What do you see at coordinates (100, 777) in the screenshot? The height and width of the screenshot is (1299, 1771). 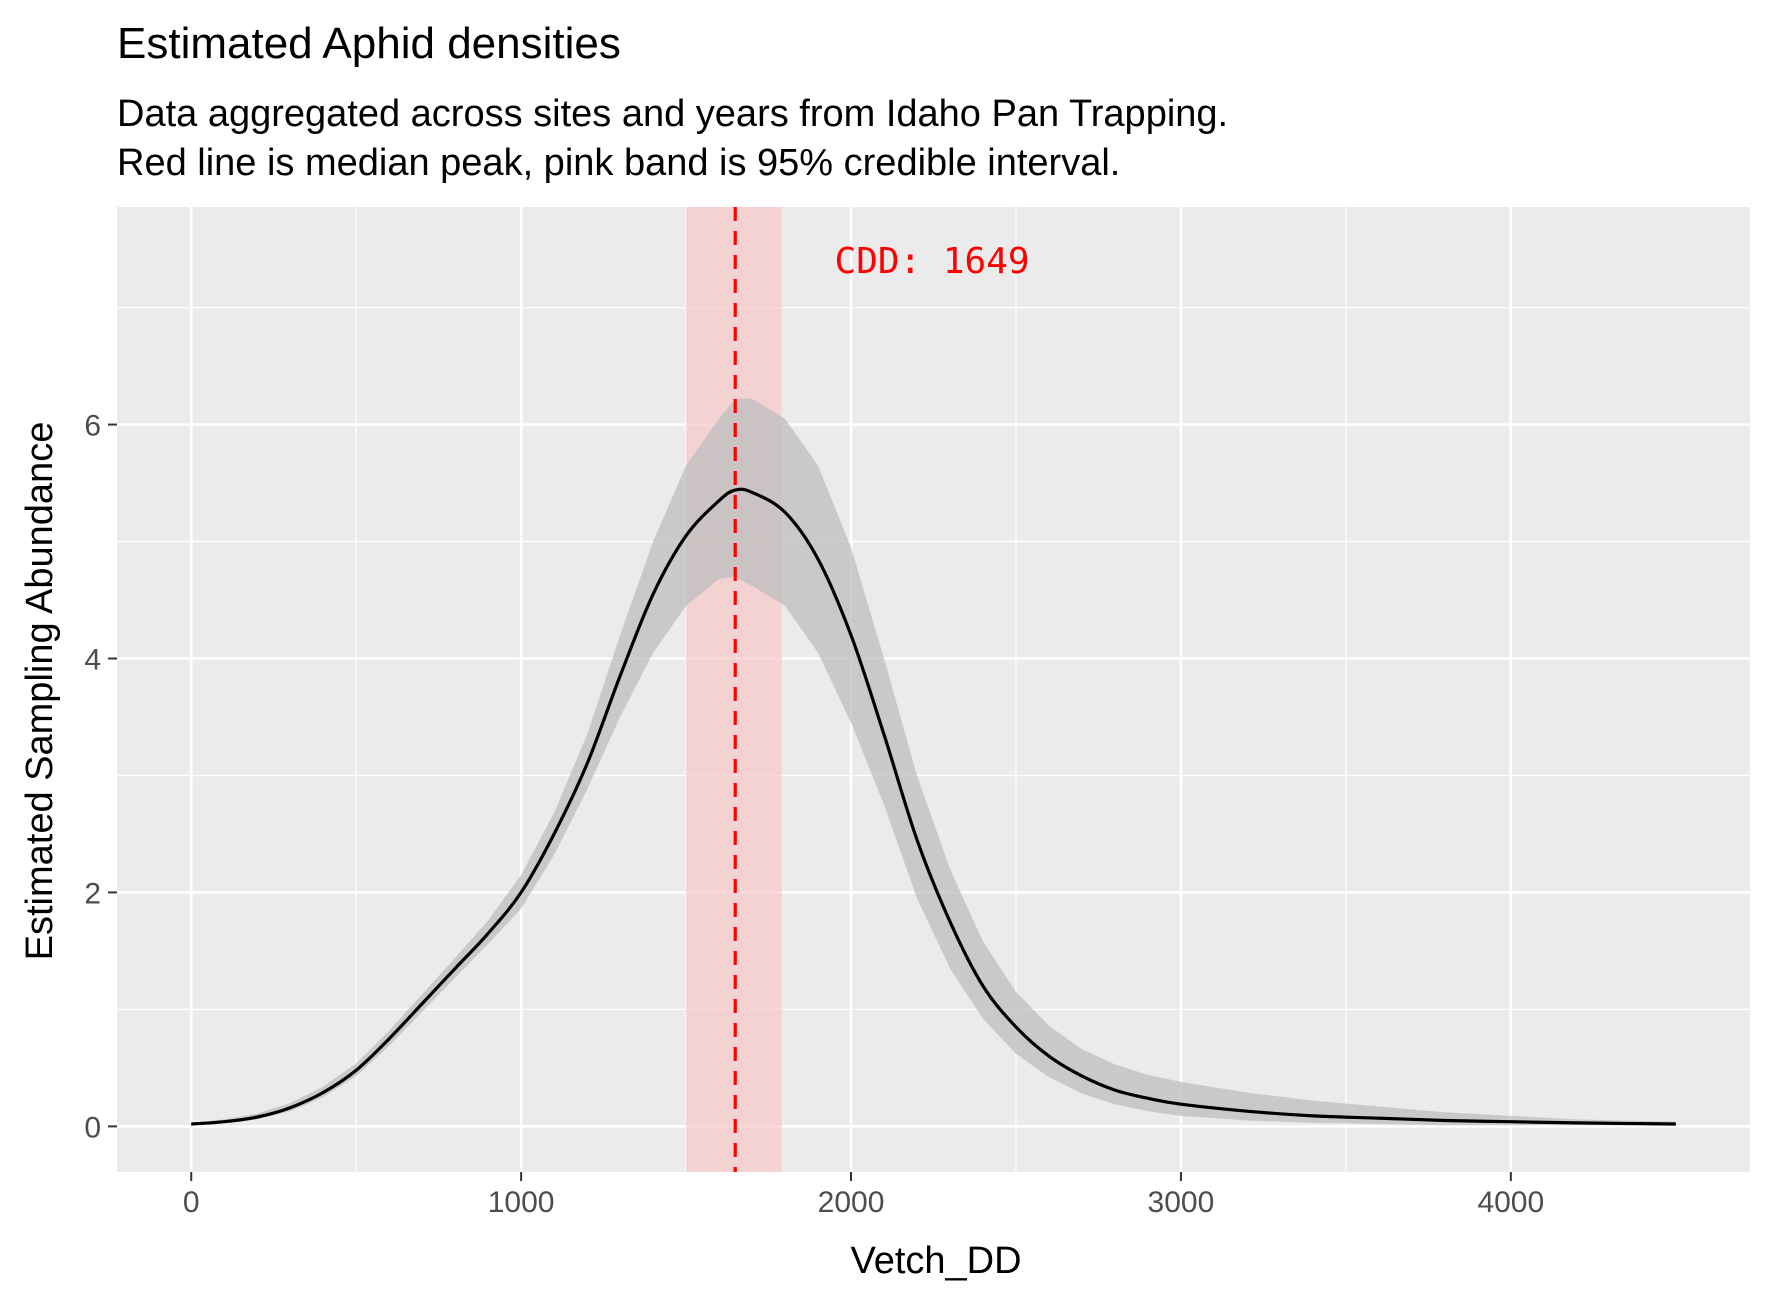 I see `y-axis-ticks: 0 2 4 6` at bounding box center [100, 777].